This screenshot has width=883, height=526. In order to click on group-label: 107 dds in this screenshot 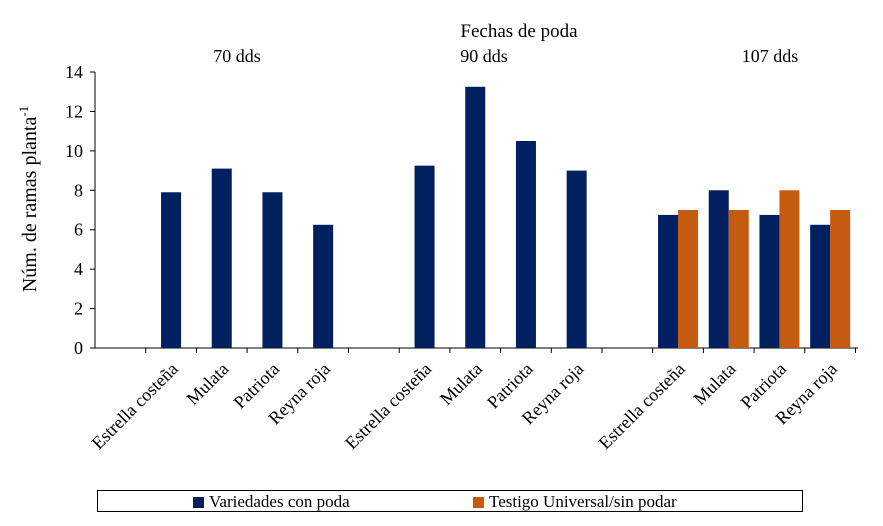, I will do `click(770, 56)`.